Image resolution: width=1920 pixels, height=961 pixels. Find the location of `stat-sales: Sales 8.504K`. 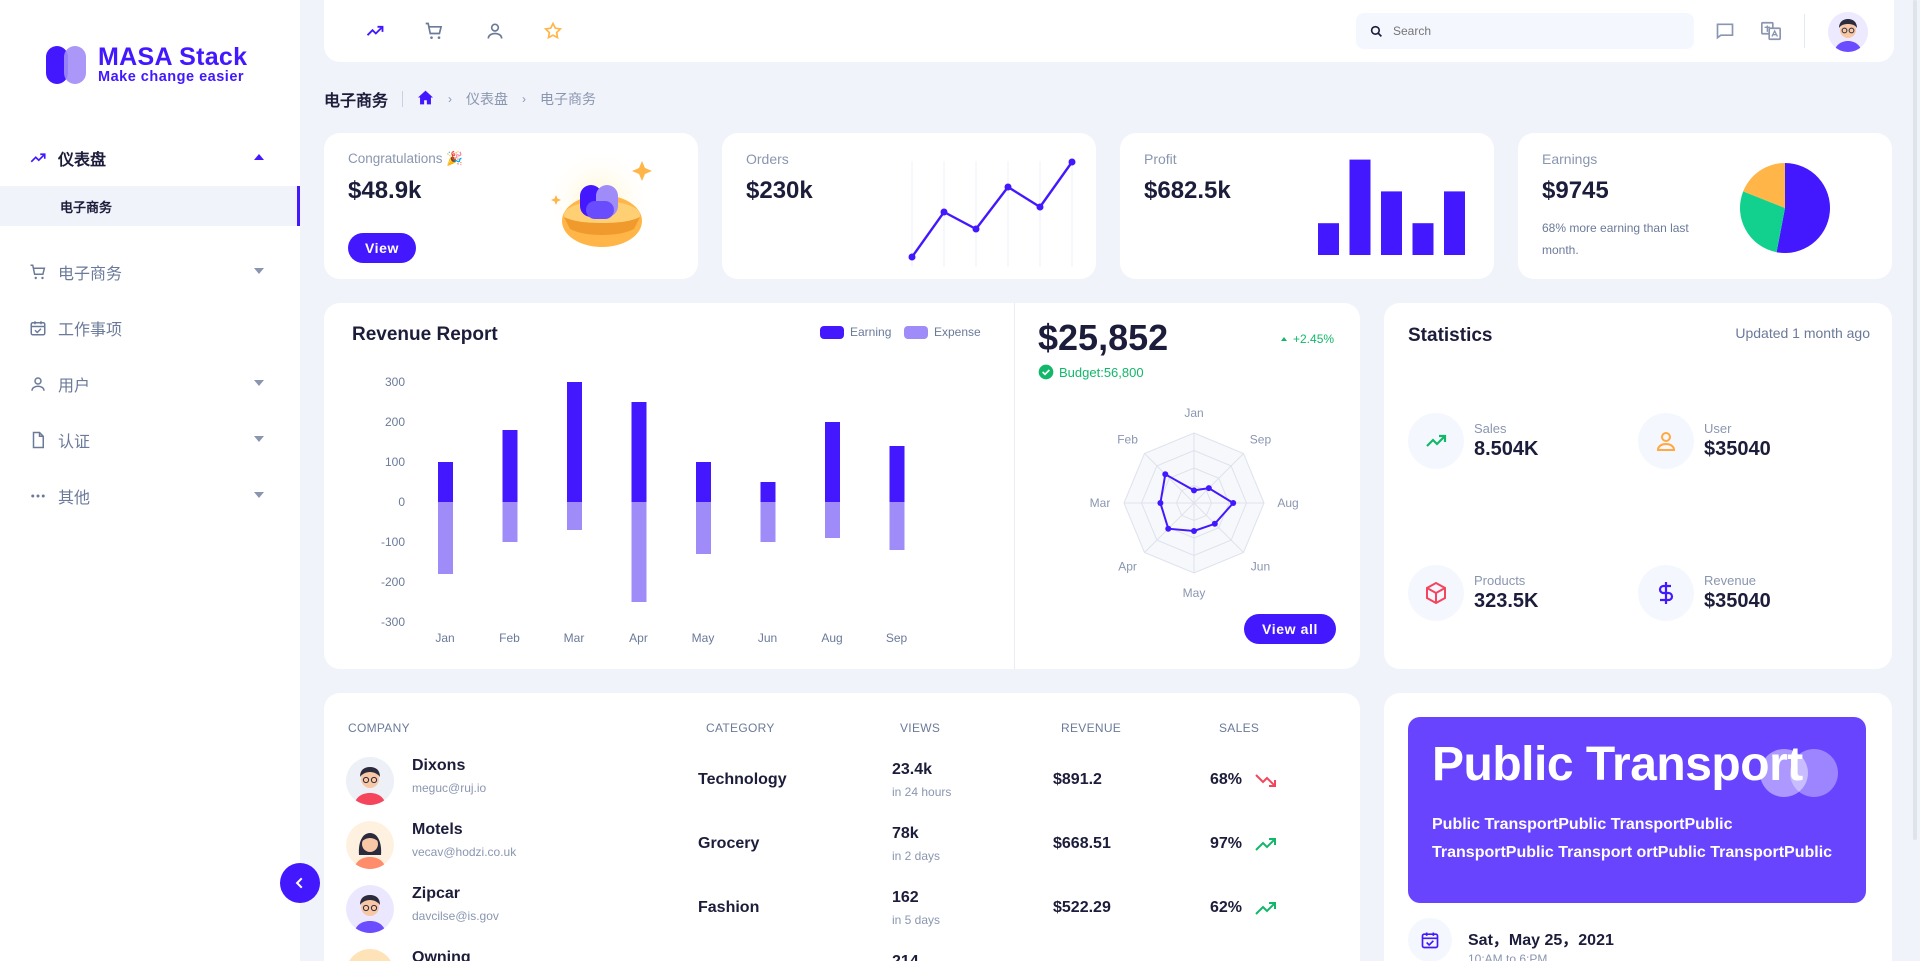

stat-sales: Sales 8.504K is located at coordinates (1473, 441).